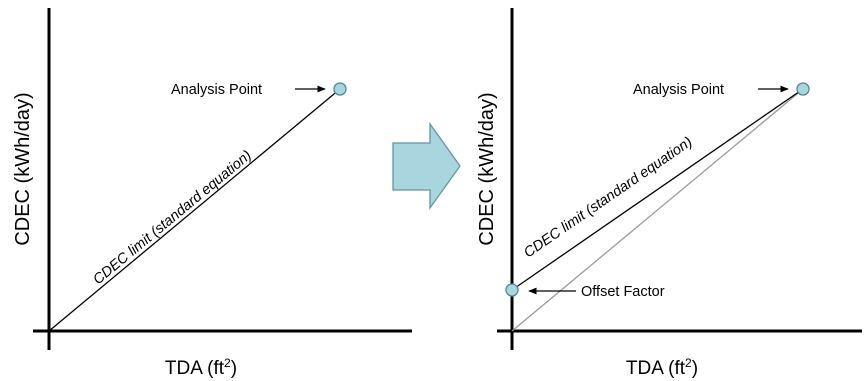 This screenshot has width=865, height=381. What do you see at coordinates (623, 292) in the screenshot?
I see `offset-factor-label: Offset Factor` at bounding box center [623, 292].